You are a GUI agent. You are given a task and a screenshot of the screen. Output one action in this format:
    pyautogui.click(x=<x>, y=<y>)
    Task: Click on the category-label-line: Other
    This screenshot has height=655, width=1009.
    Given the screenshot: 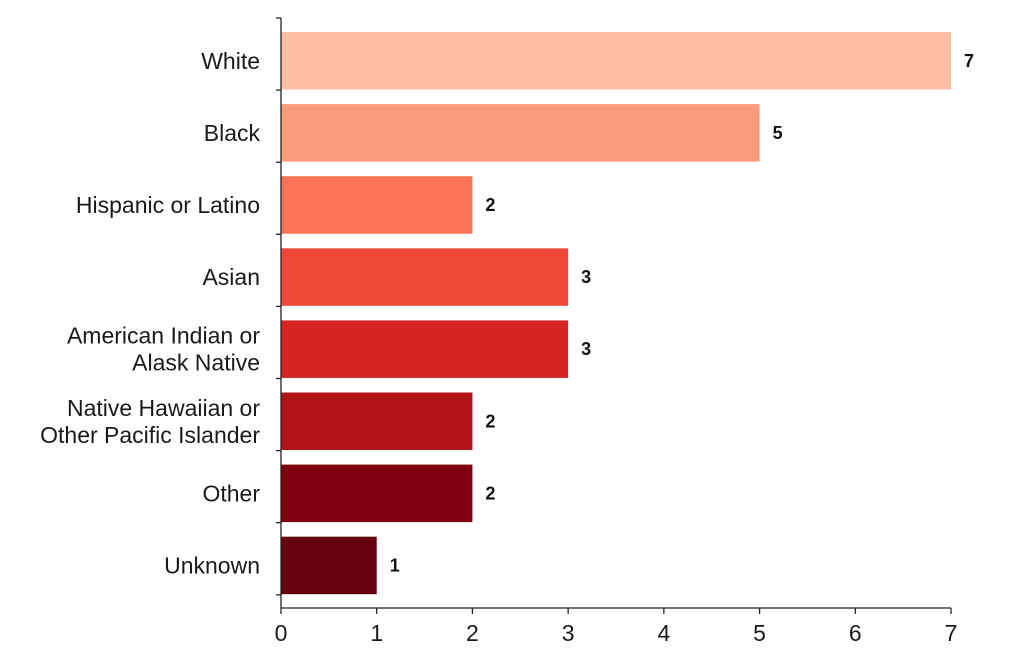 What is the action you would take?
    pyautogui.click(x=231, y=493)
    